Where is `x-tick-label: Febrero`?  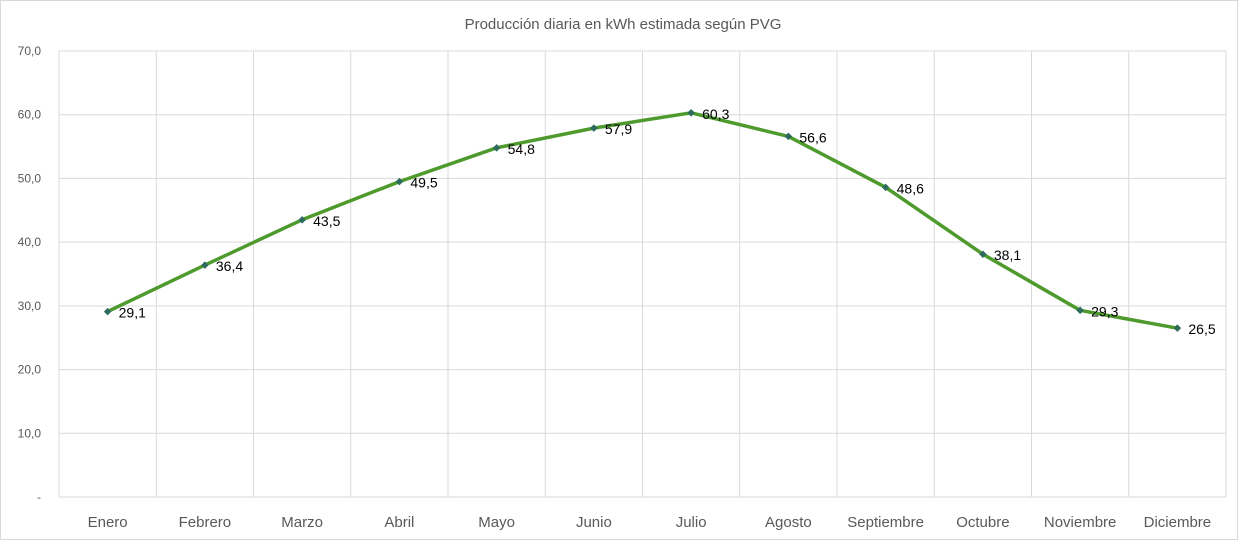
x-tick-label: Febrero is located at coordinates (205, 522).